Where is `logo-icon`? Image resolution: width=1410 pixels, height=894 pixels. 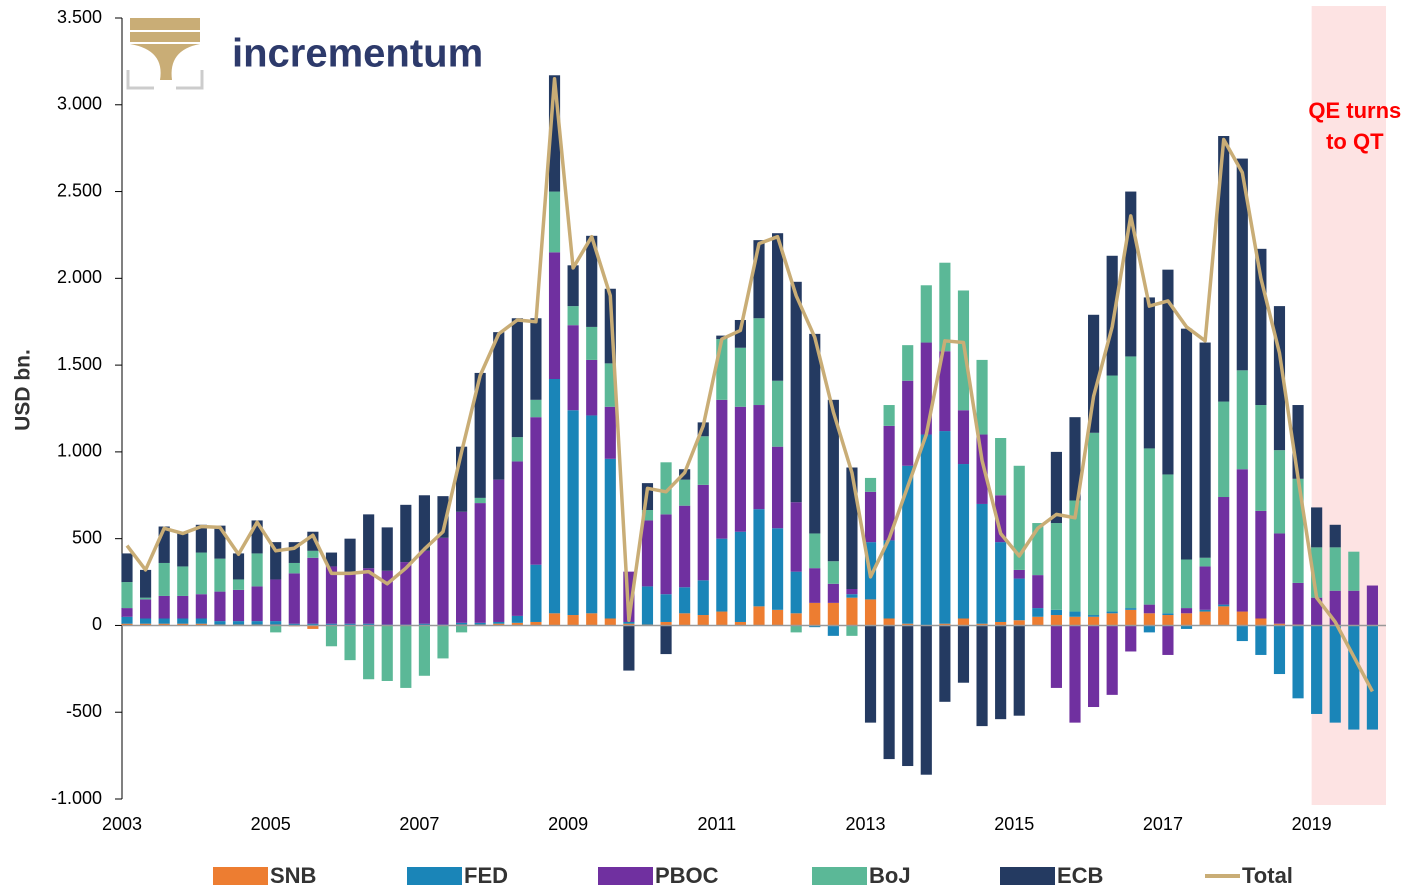 logo-icon is located at coordinates (165, 54).